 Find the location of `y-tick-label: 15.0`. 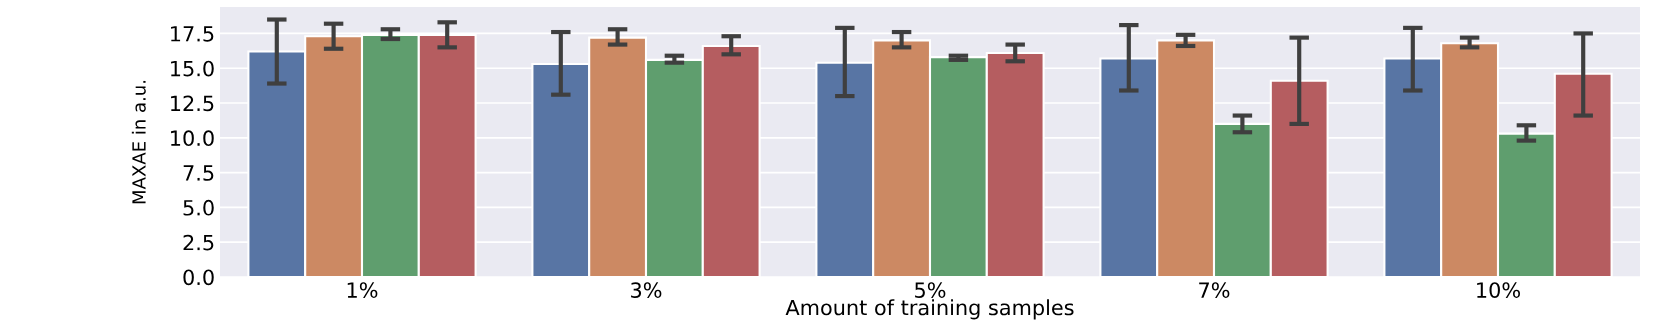

y-tick-label: 15.0 is located at coordinates (192, 68).